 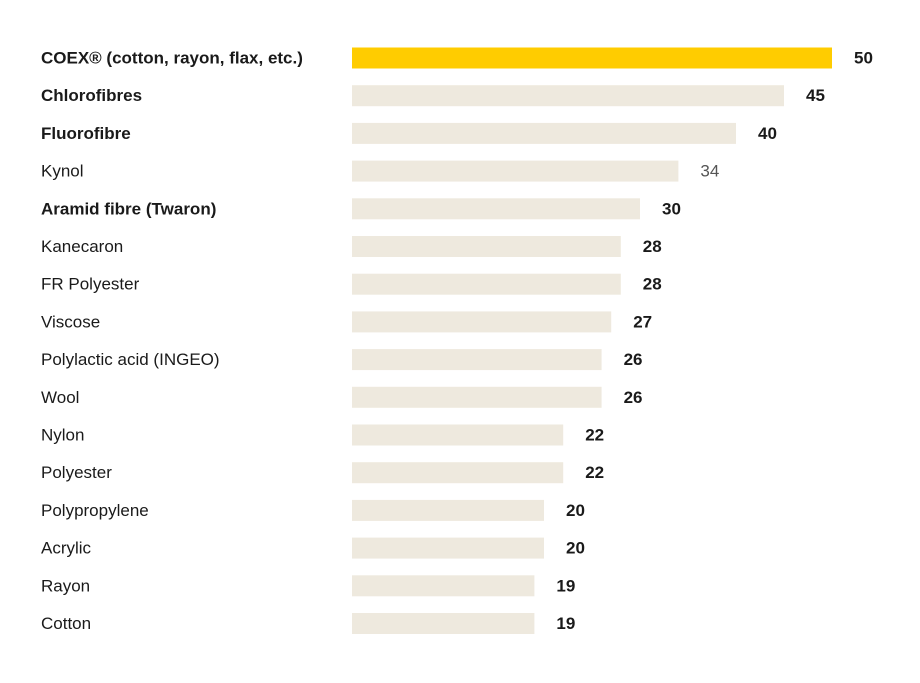 What do you see at coordinates (91, 95) in the screenshot?
I see `category-label: Chlorofibres` at bounding box center [91, 95].